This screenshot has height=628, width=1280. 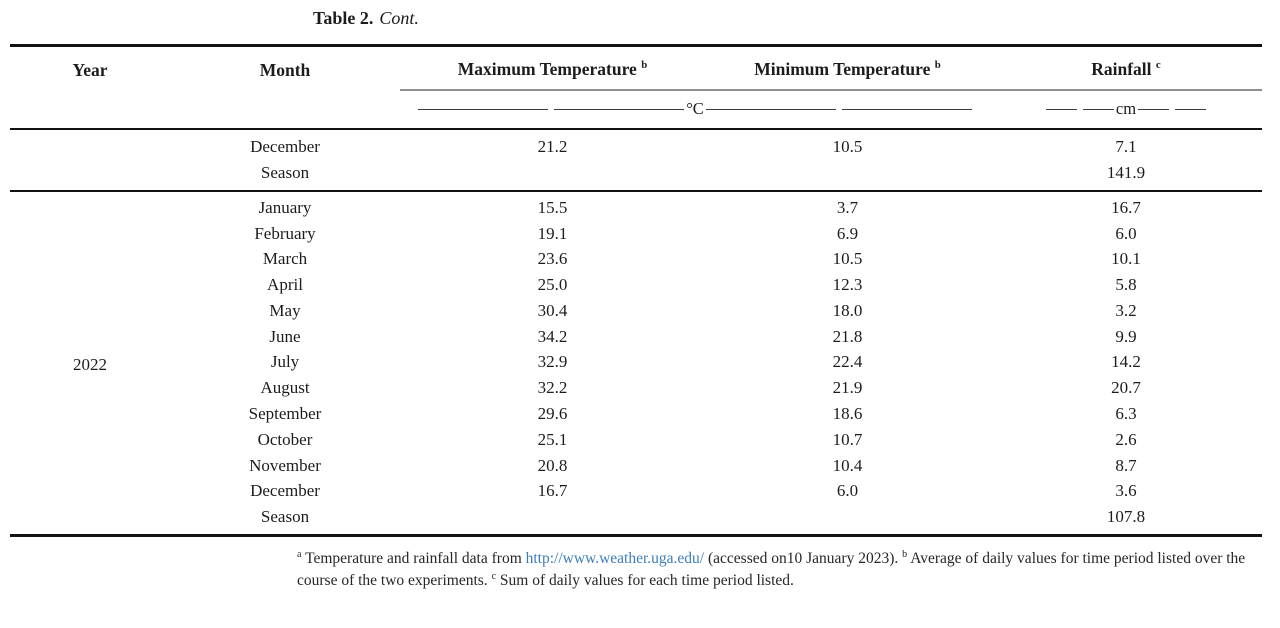 What do you see at coordinates (285, 110) in the screenshot?
I see `unit-empty-month` at bounding box center [285, 110].